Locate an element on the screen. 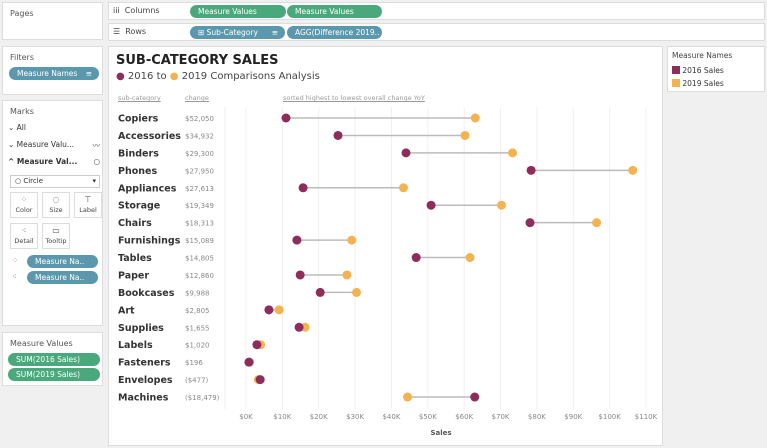  subtitle-to: to is located at coordinates (161, 76).